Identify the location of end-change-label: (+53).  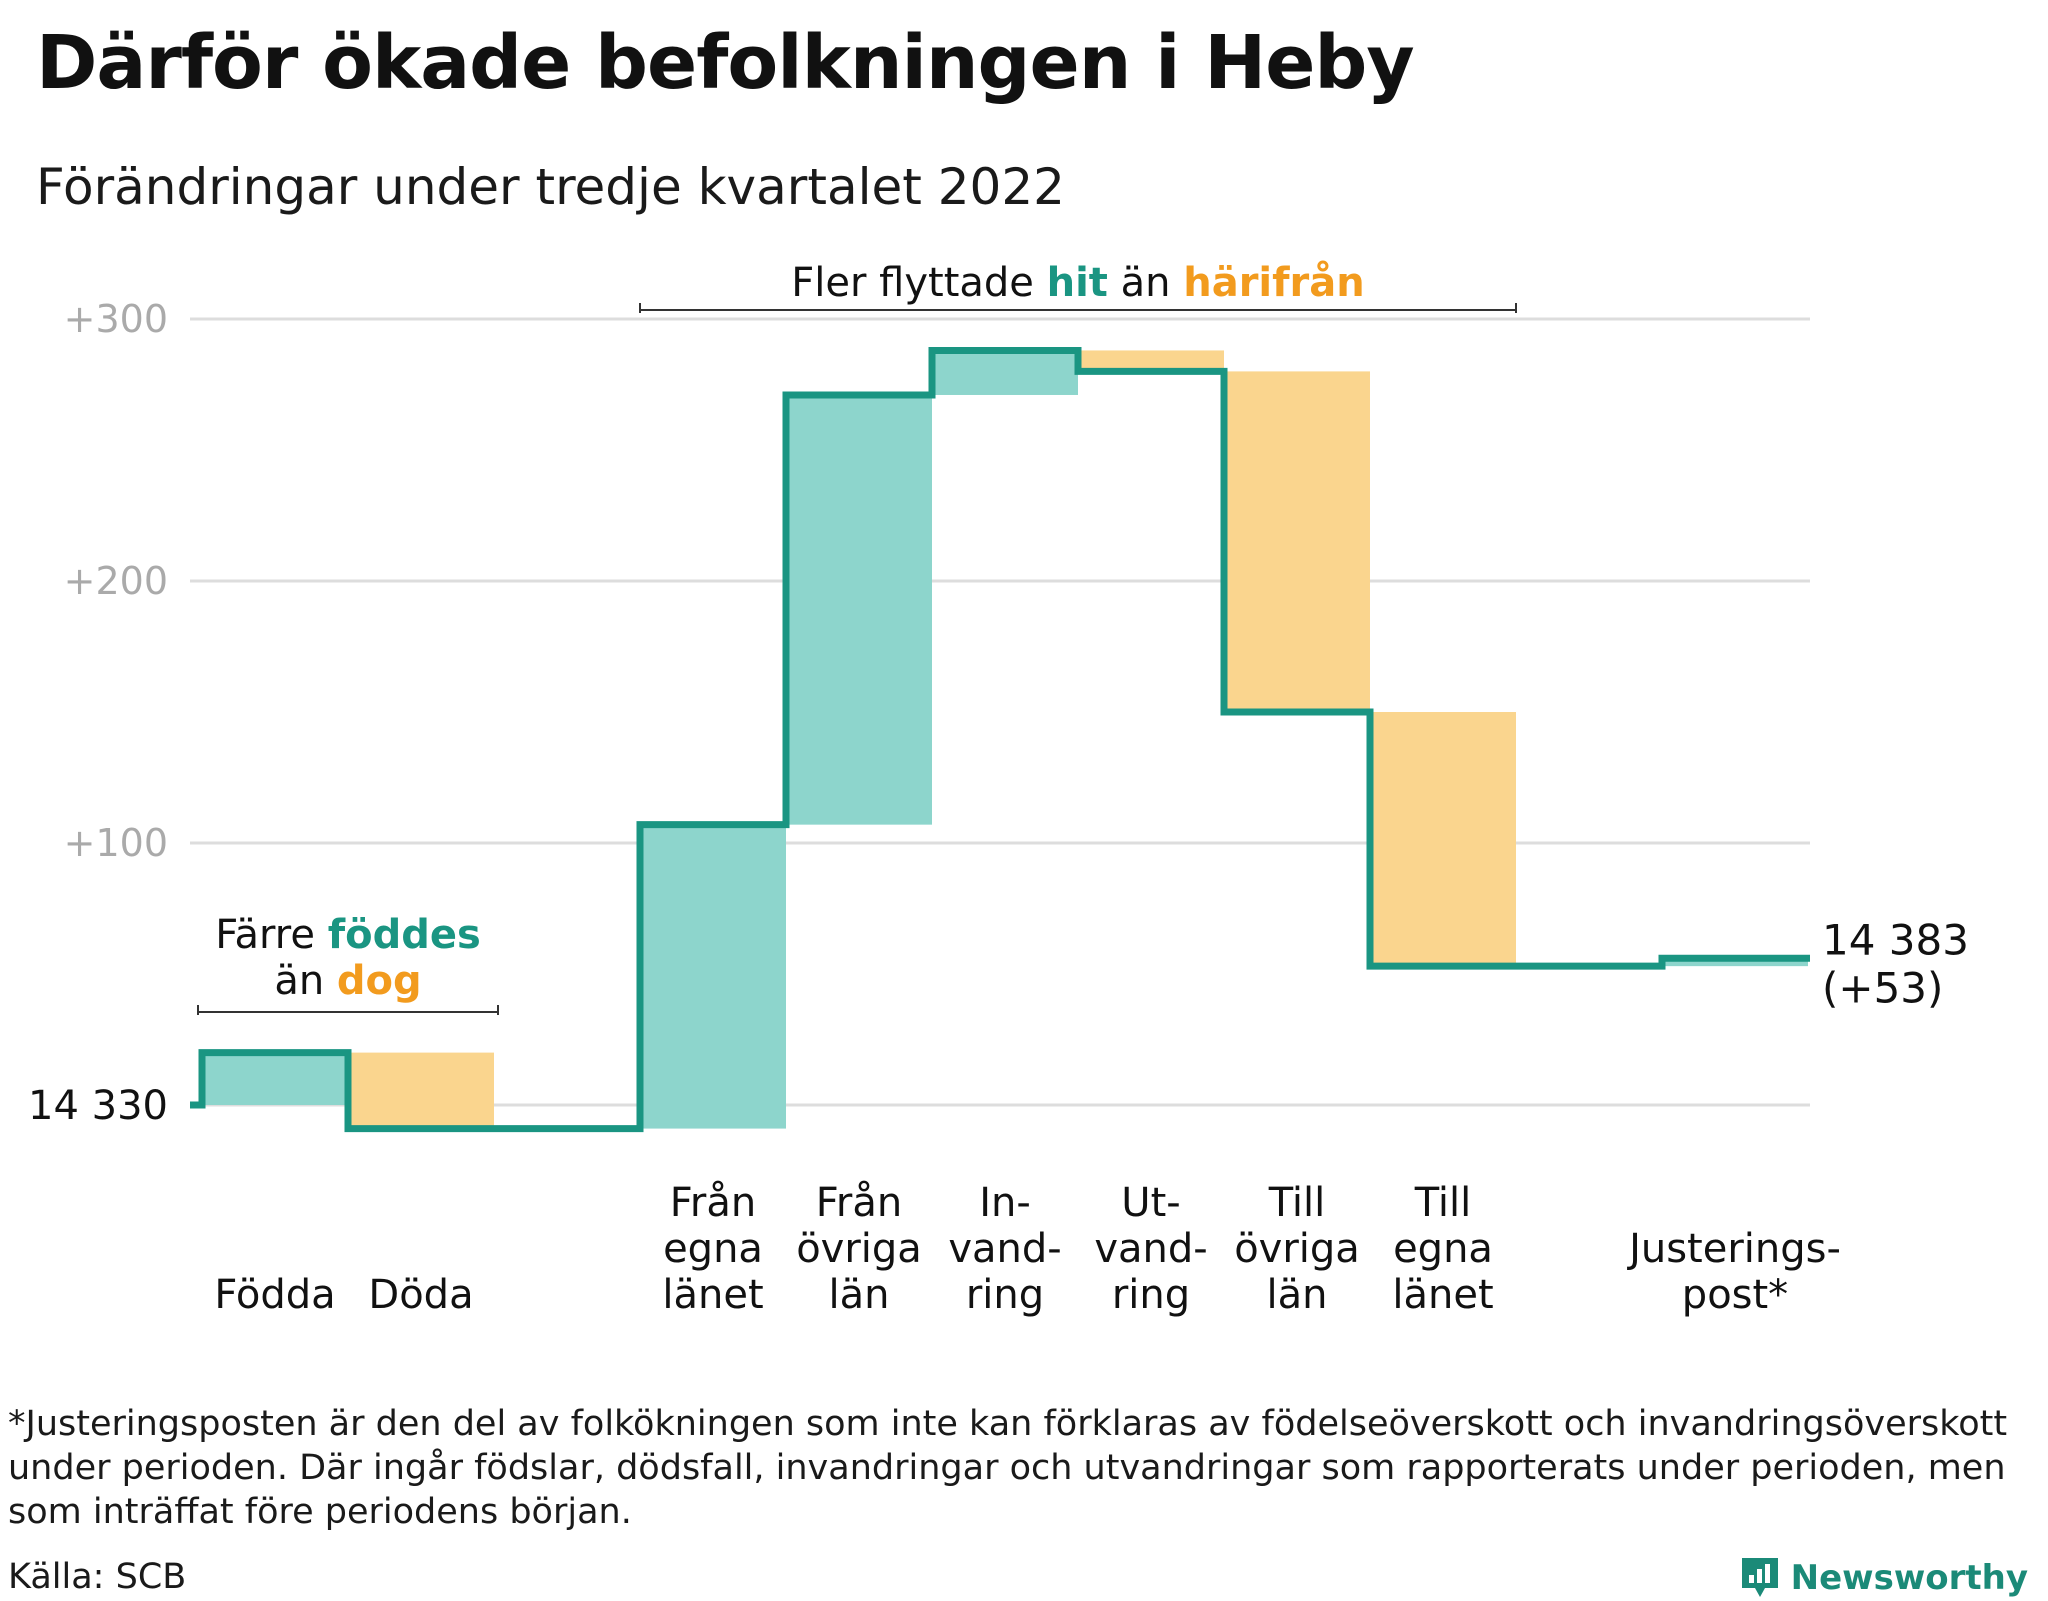
(1882, 987).